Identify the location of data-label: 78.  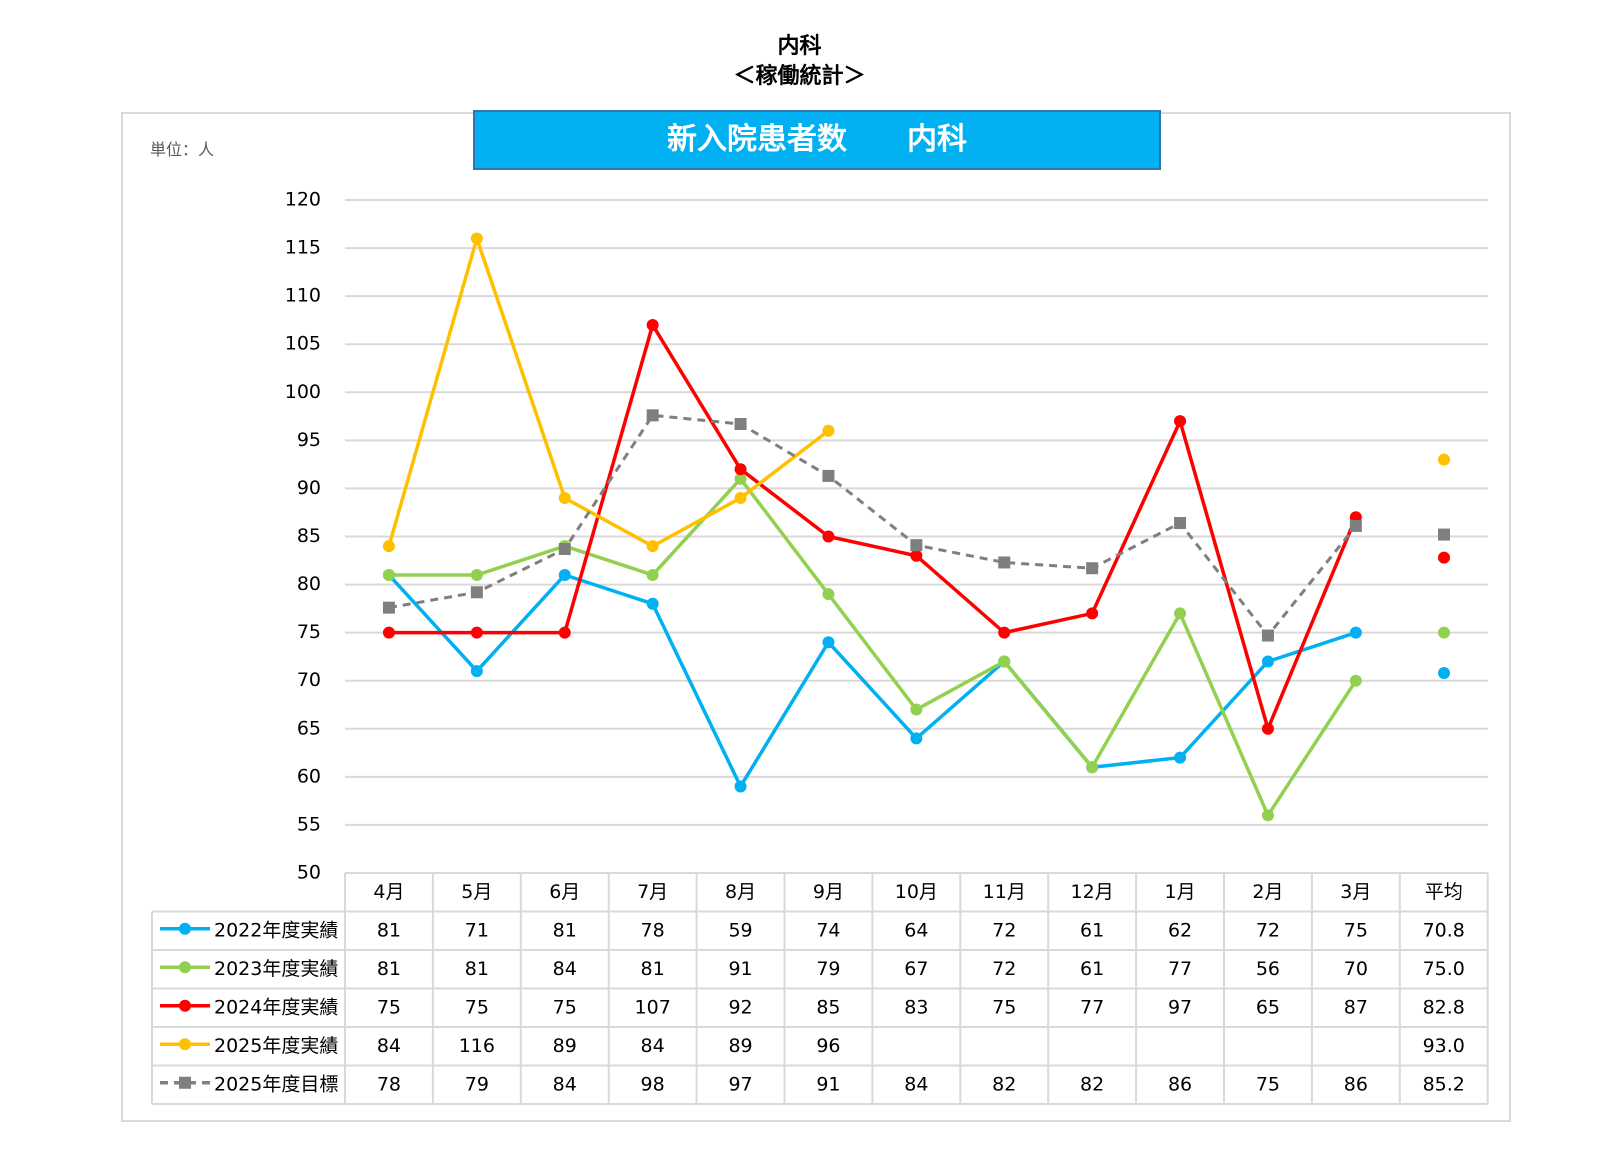
(653, 930).